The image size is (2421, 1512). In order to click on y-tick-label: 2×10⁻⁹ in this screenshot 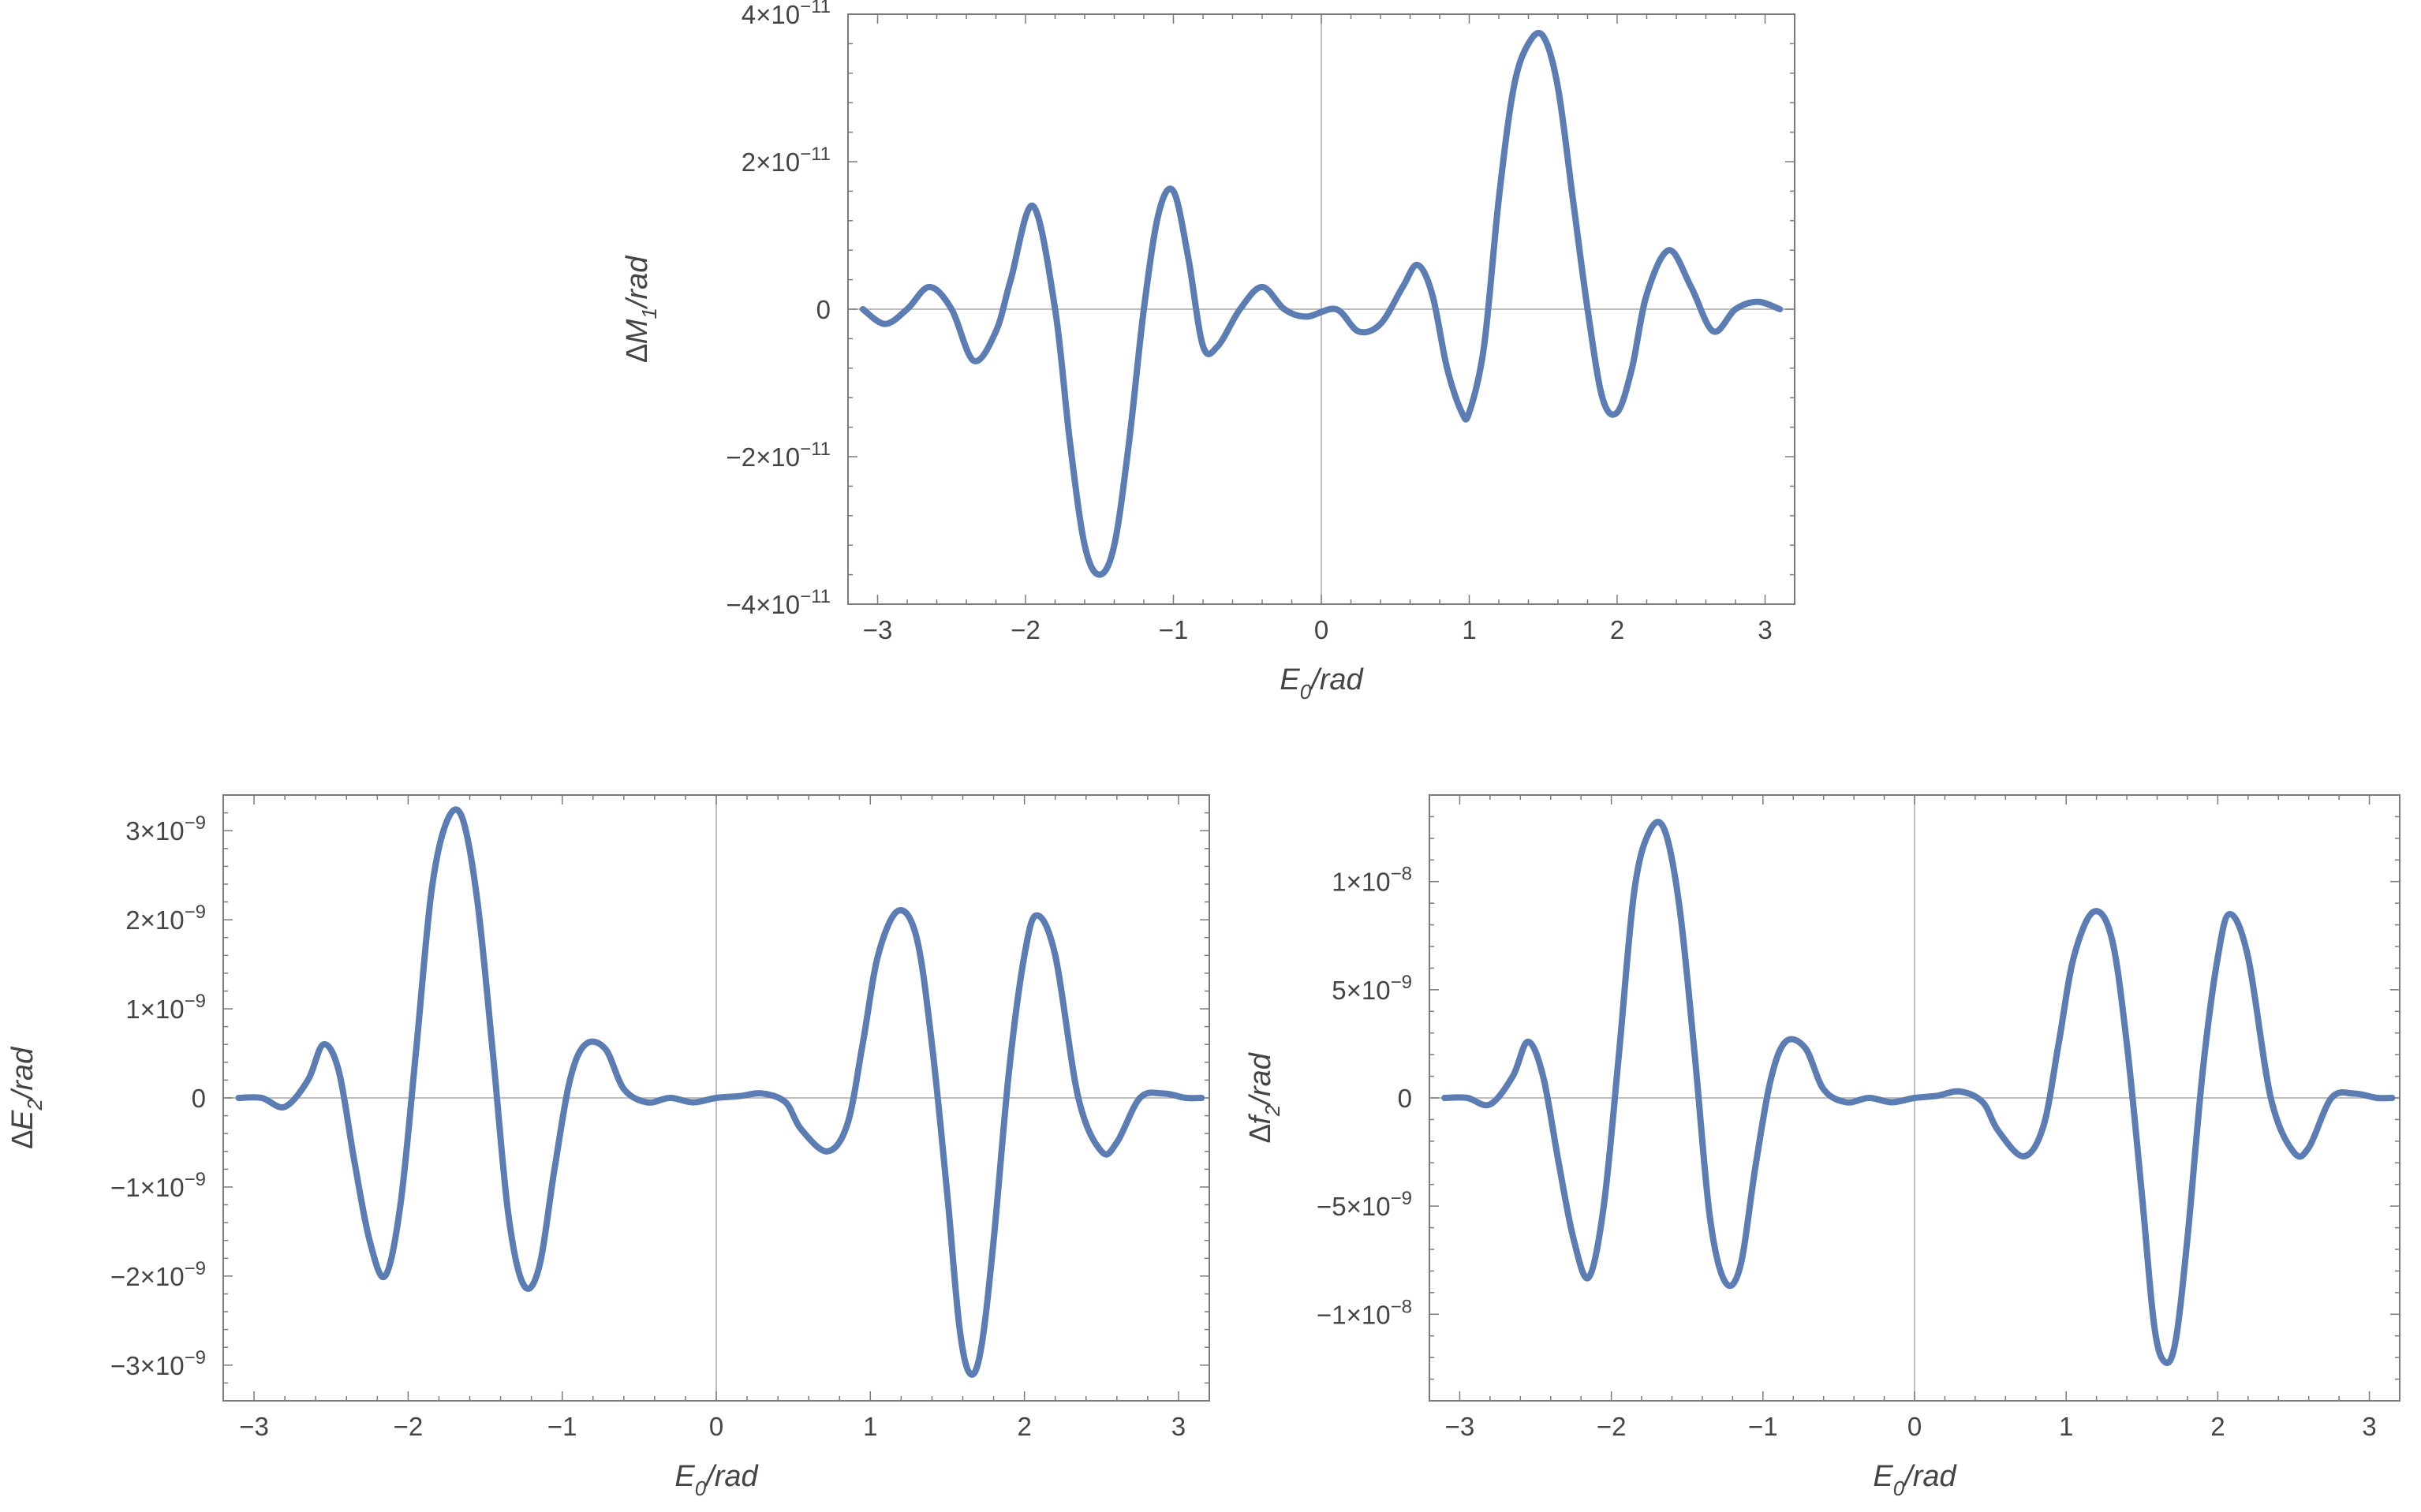, I will do `click(165, 918)`.